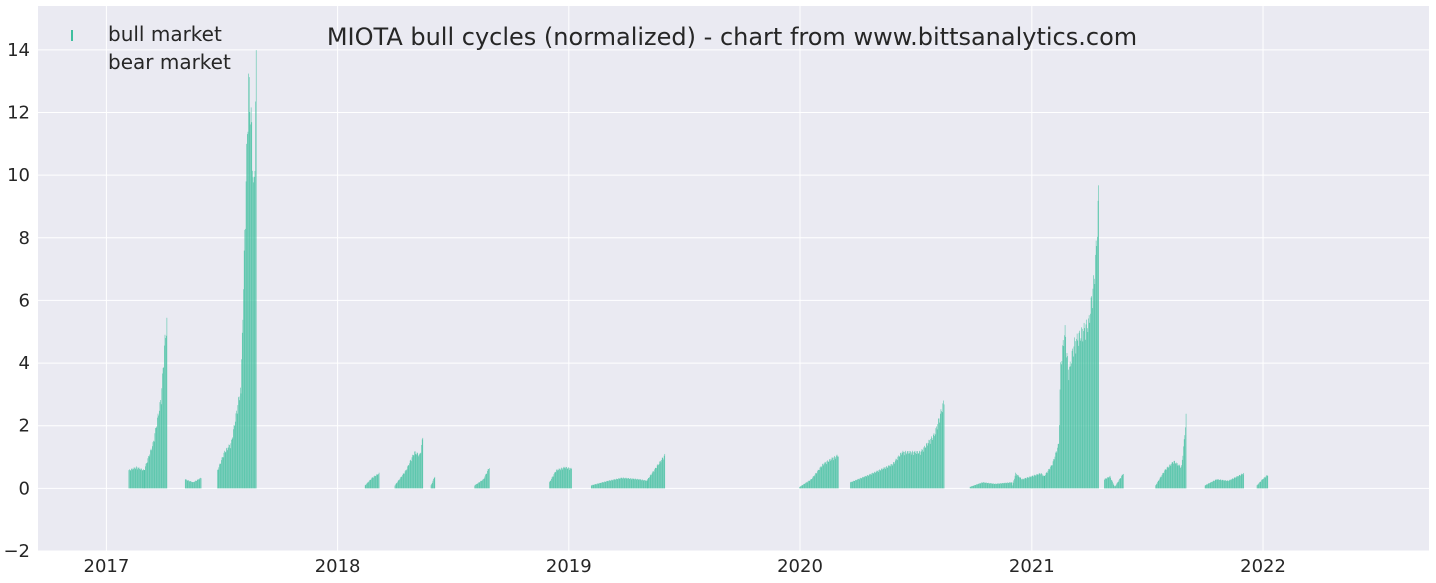 Image resolution: width=1436 pixels, height=583 pixels. What do you see at coordinates (151, 48) in the screenshot?
I see `legend: bull market bear market` at bounding box center [151, 48].